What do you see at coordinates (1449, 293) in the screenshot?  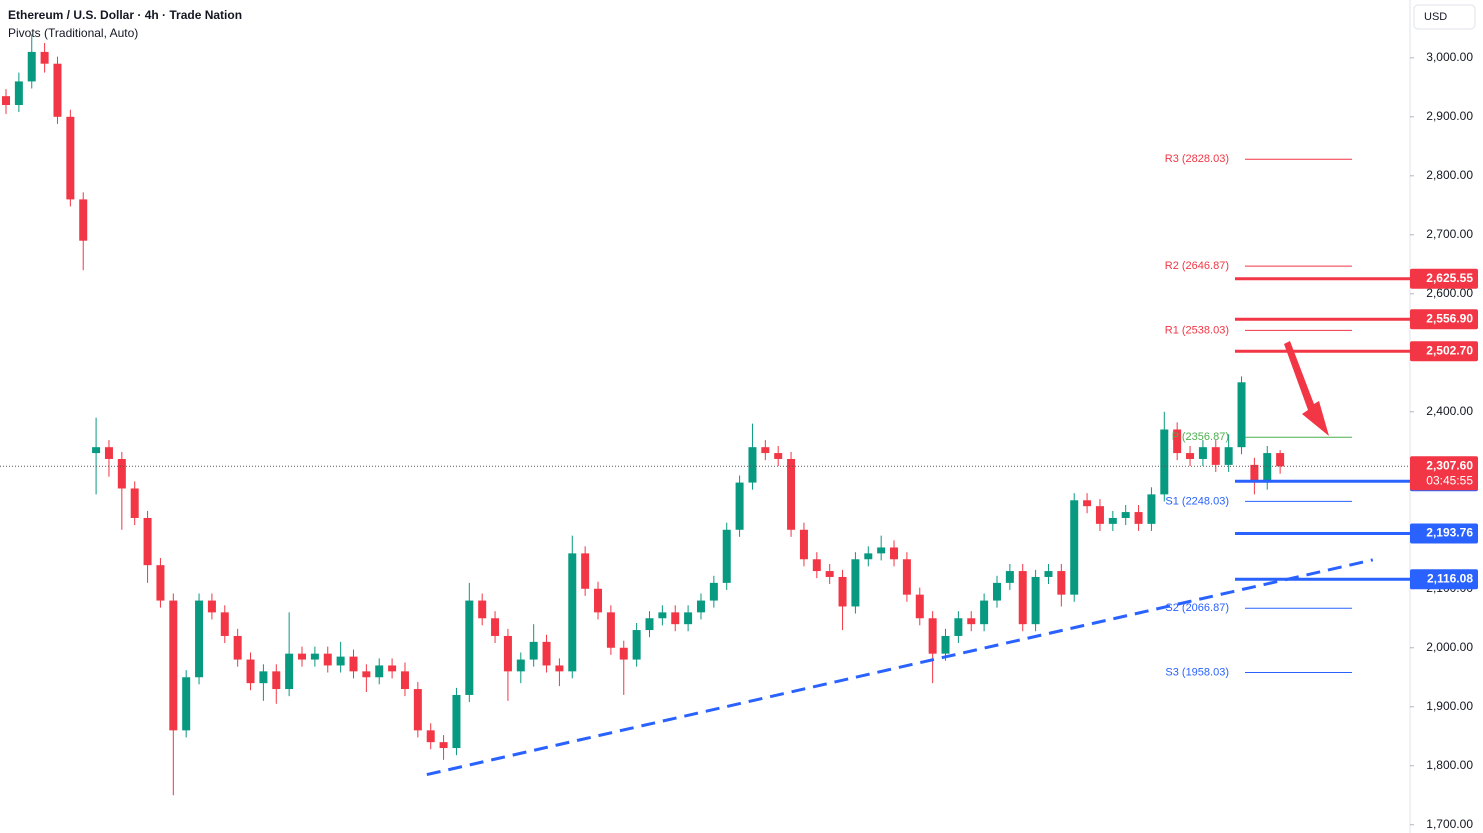 I see `y-tick-label: 2,600.00` at bounding box center [1449, 293].